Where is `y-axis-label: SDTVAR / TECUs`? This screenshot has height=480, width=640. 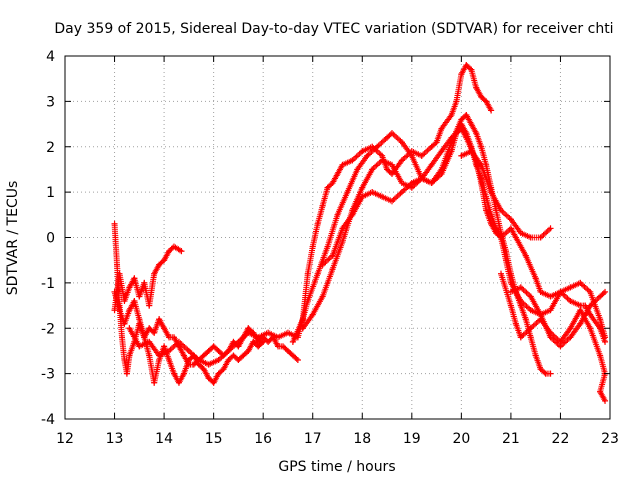
y-axis-label: SDTVAR / TECUs is located at coordinates (13, 238).